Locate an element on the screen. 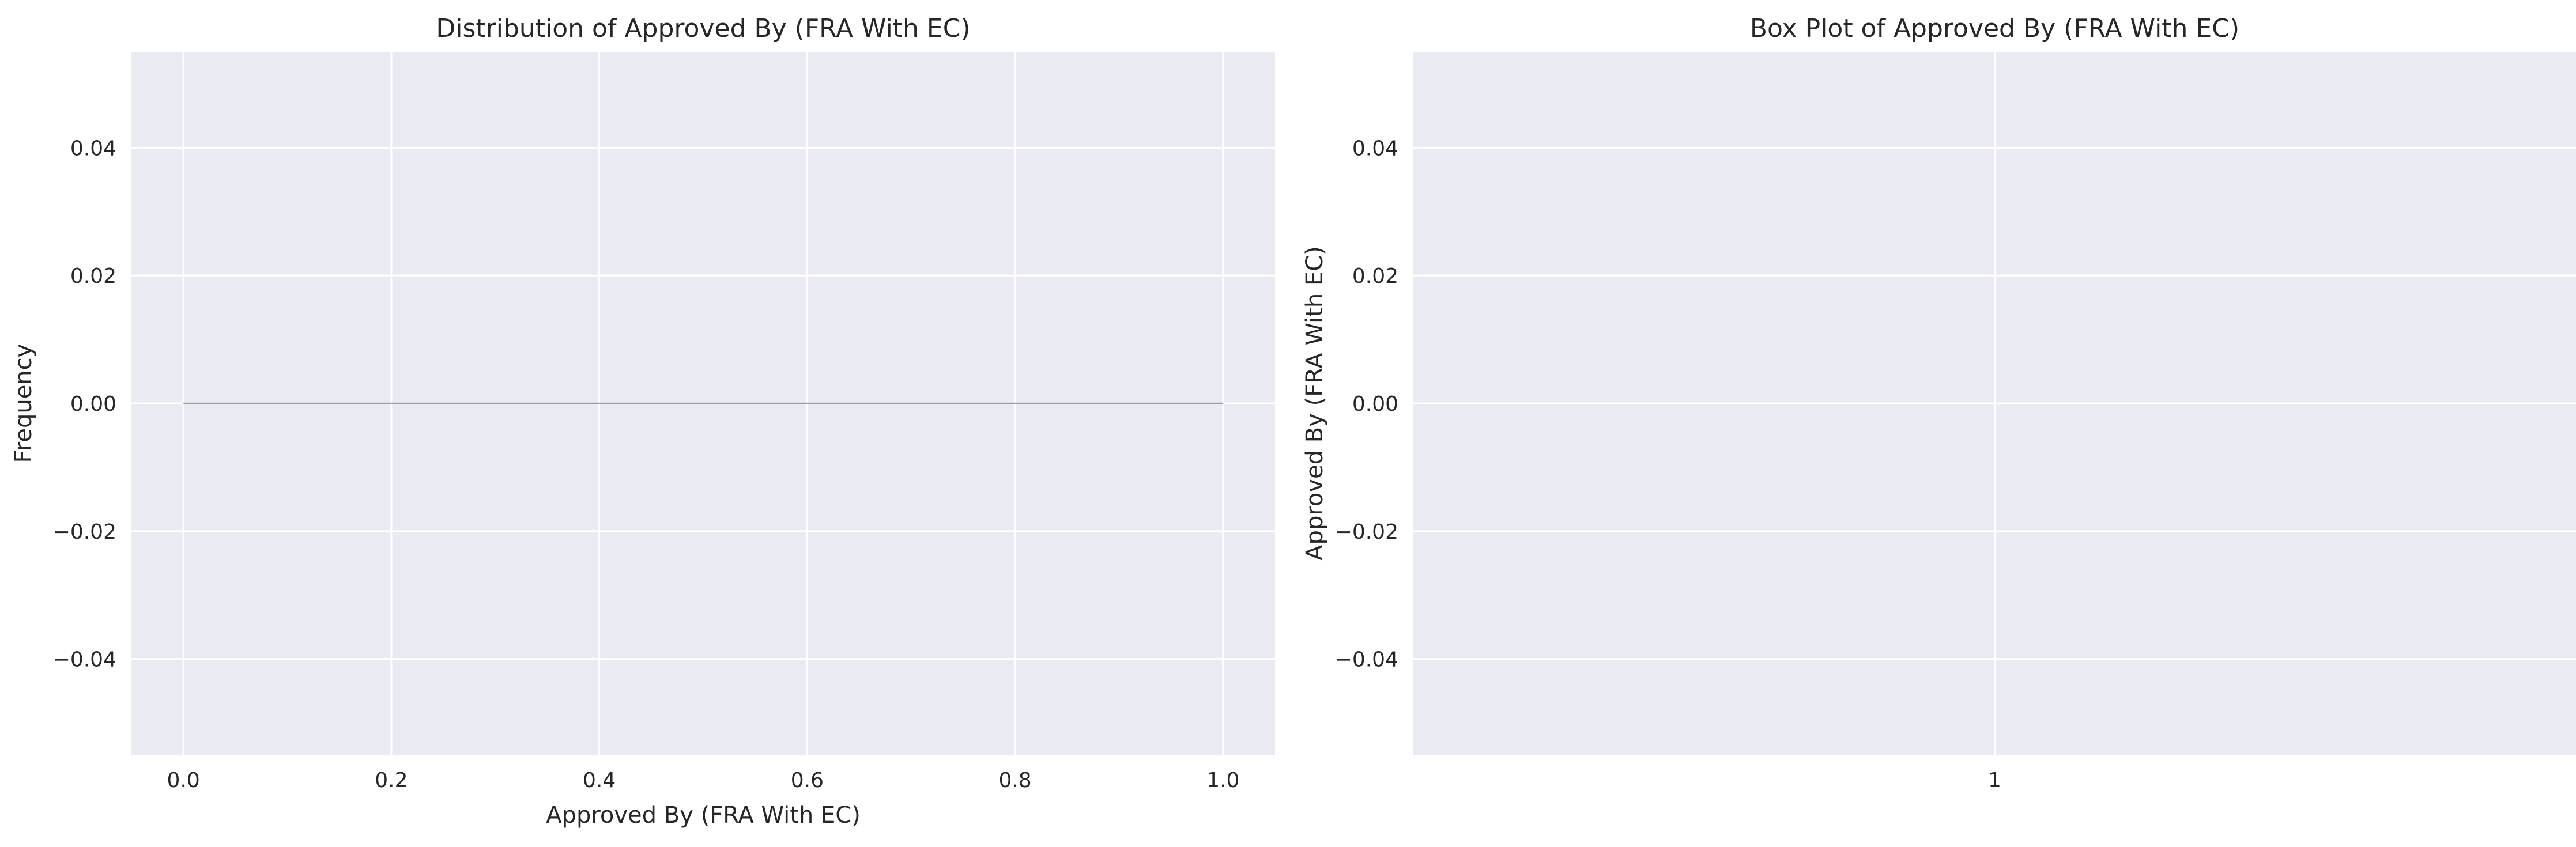 This screenshot has height=847, width=2576. histogram-y-tick-label: 0.02 is located at coordinates (93, 276).